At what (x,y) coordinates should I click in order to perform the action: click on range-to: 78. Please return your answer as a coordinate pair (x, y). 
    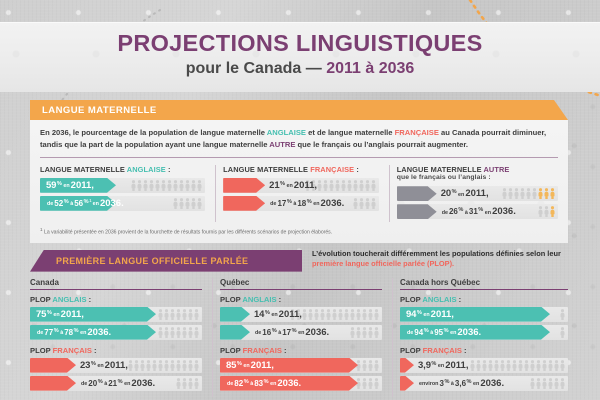
    Looking at the image, I should click on (69, 332).